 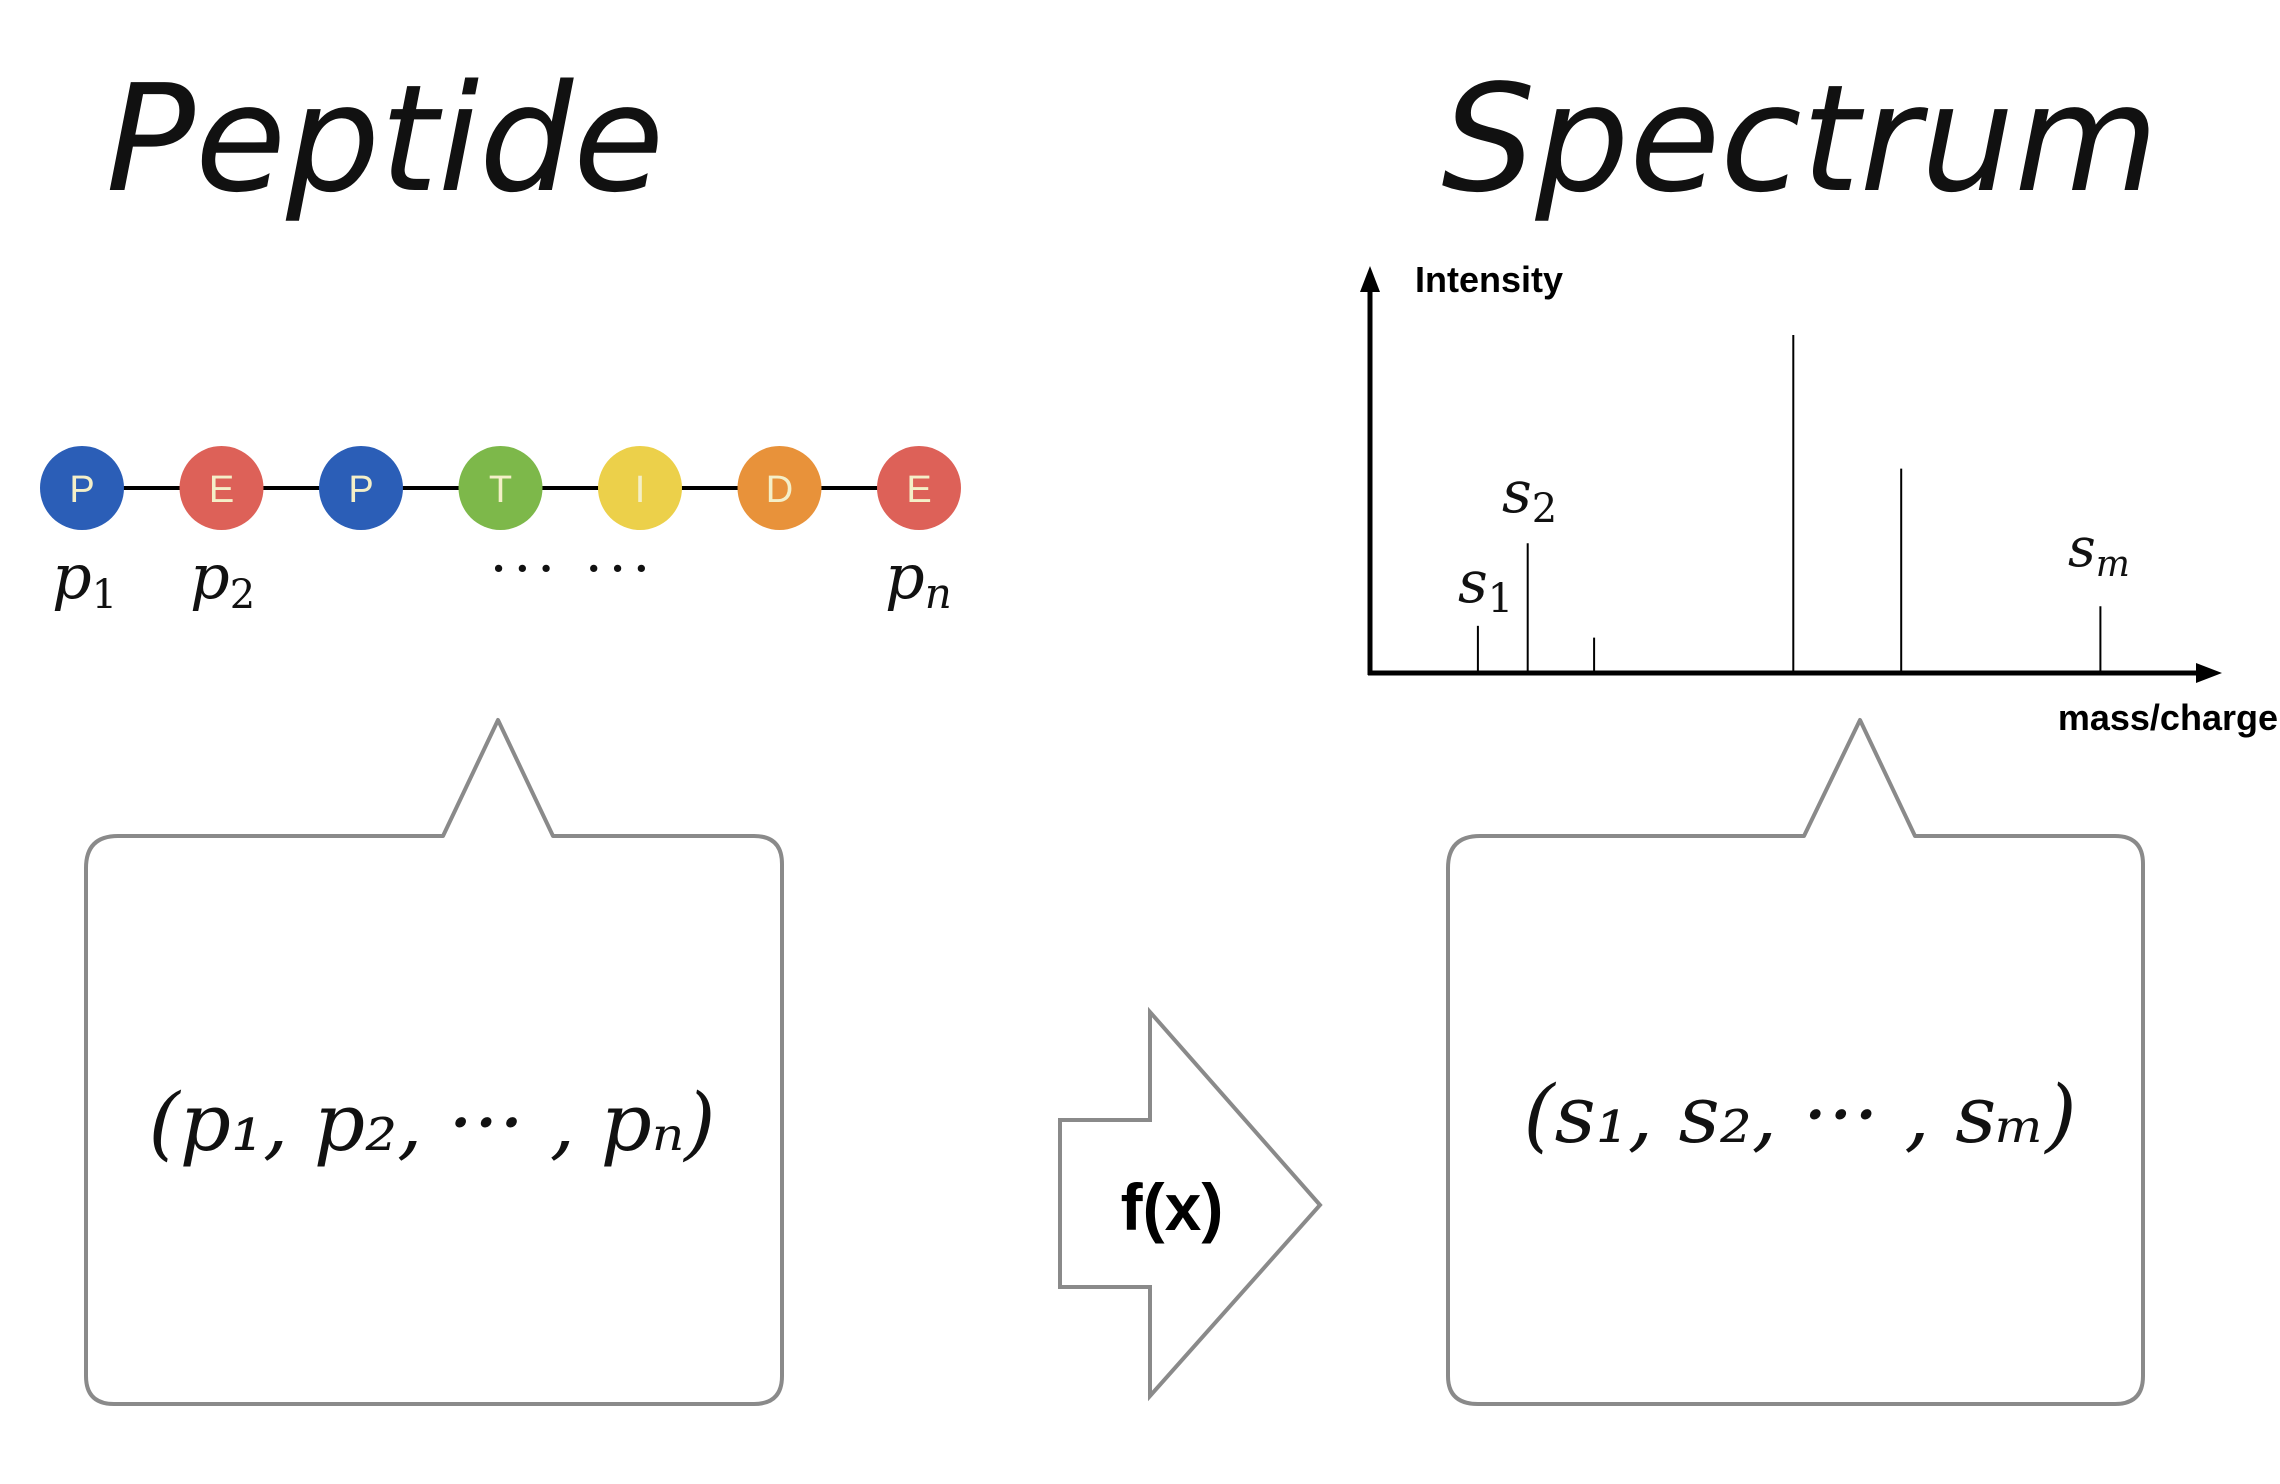 What do you see at coordinates (2209, 673) in the screenshot?
I see `x-axis-arrowhead` at bounding box center [2209, 673].